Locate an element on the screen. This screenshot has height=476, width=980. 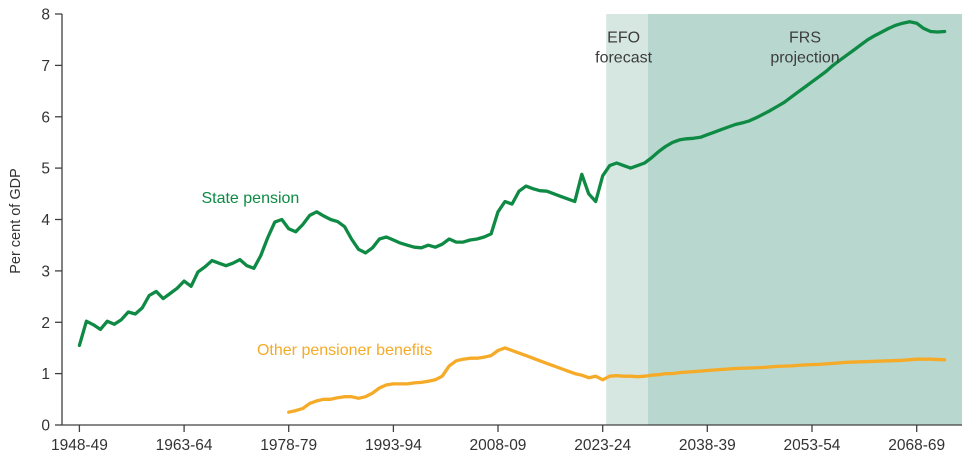
x-tick-label: 2053-54 is located at coordinates (812, 445).